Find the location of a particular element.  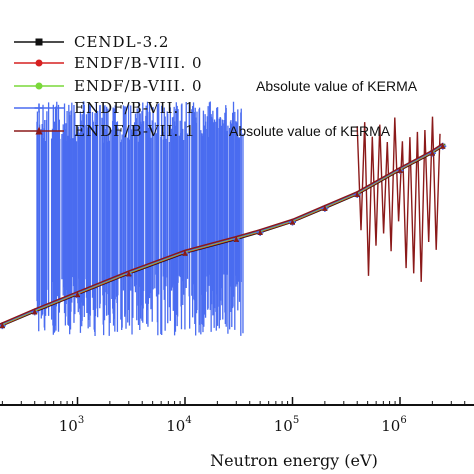

x-tick-label: 10⁶ is located at coordinates (393, 425).